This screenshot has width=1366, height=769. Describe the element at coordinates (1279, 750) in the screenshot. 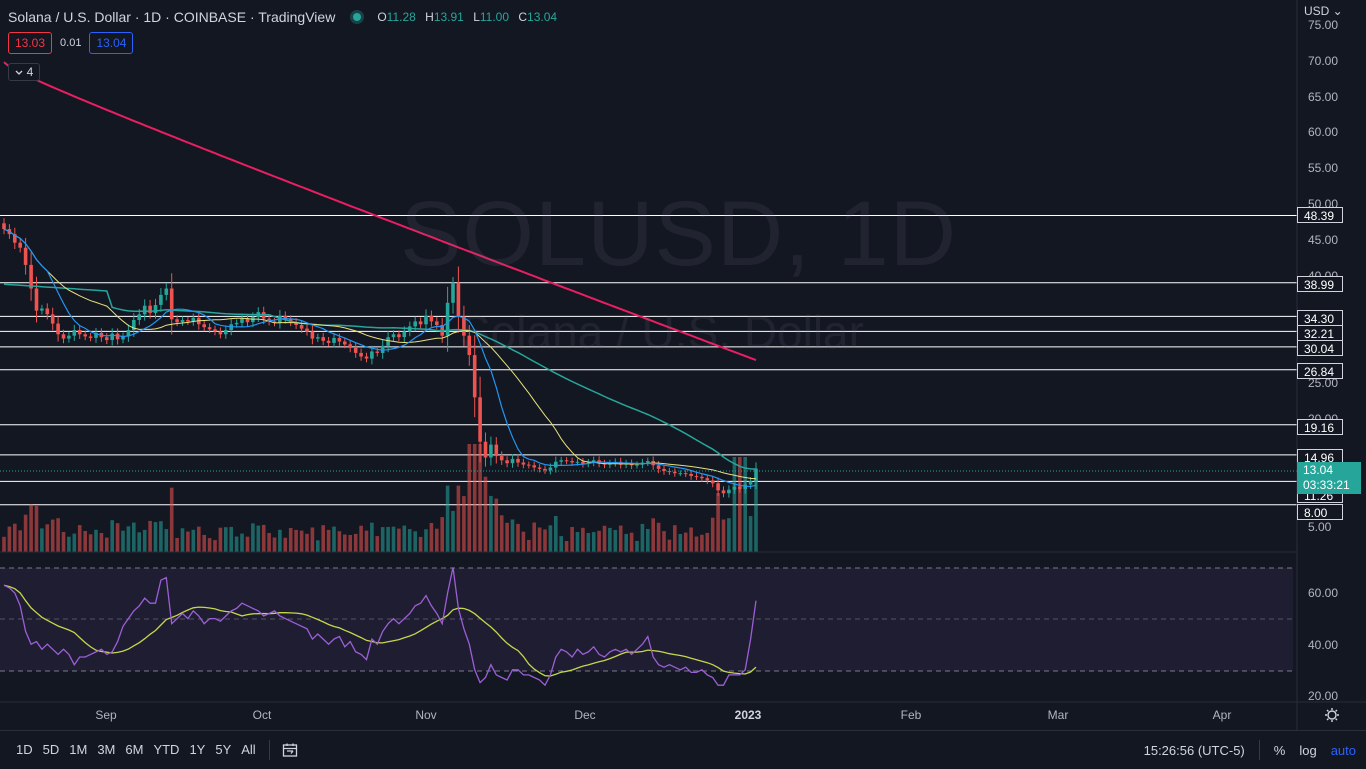

I see `percent-scale-button: %` at that location.